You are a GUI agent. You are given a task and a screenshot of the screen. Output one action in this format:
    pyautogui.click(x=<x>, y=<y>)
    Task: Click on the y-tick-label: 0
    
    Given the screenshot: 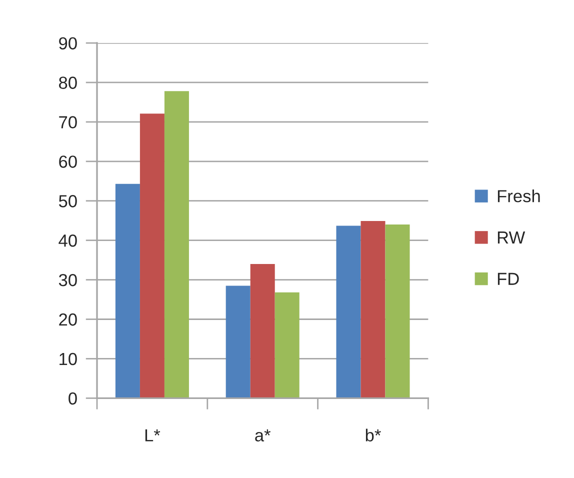 What is the action you would take?
    pyautogui.click(x=72, y=398)
    